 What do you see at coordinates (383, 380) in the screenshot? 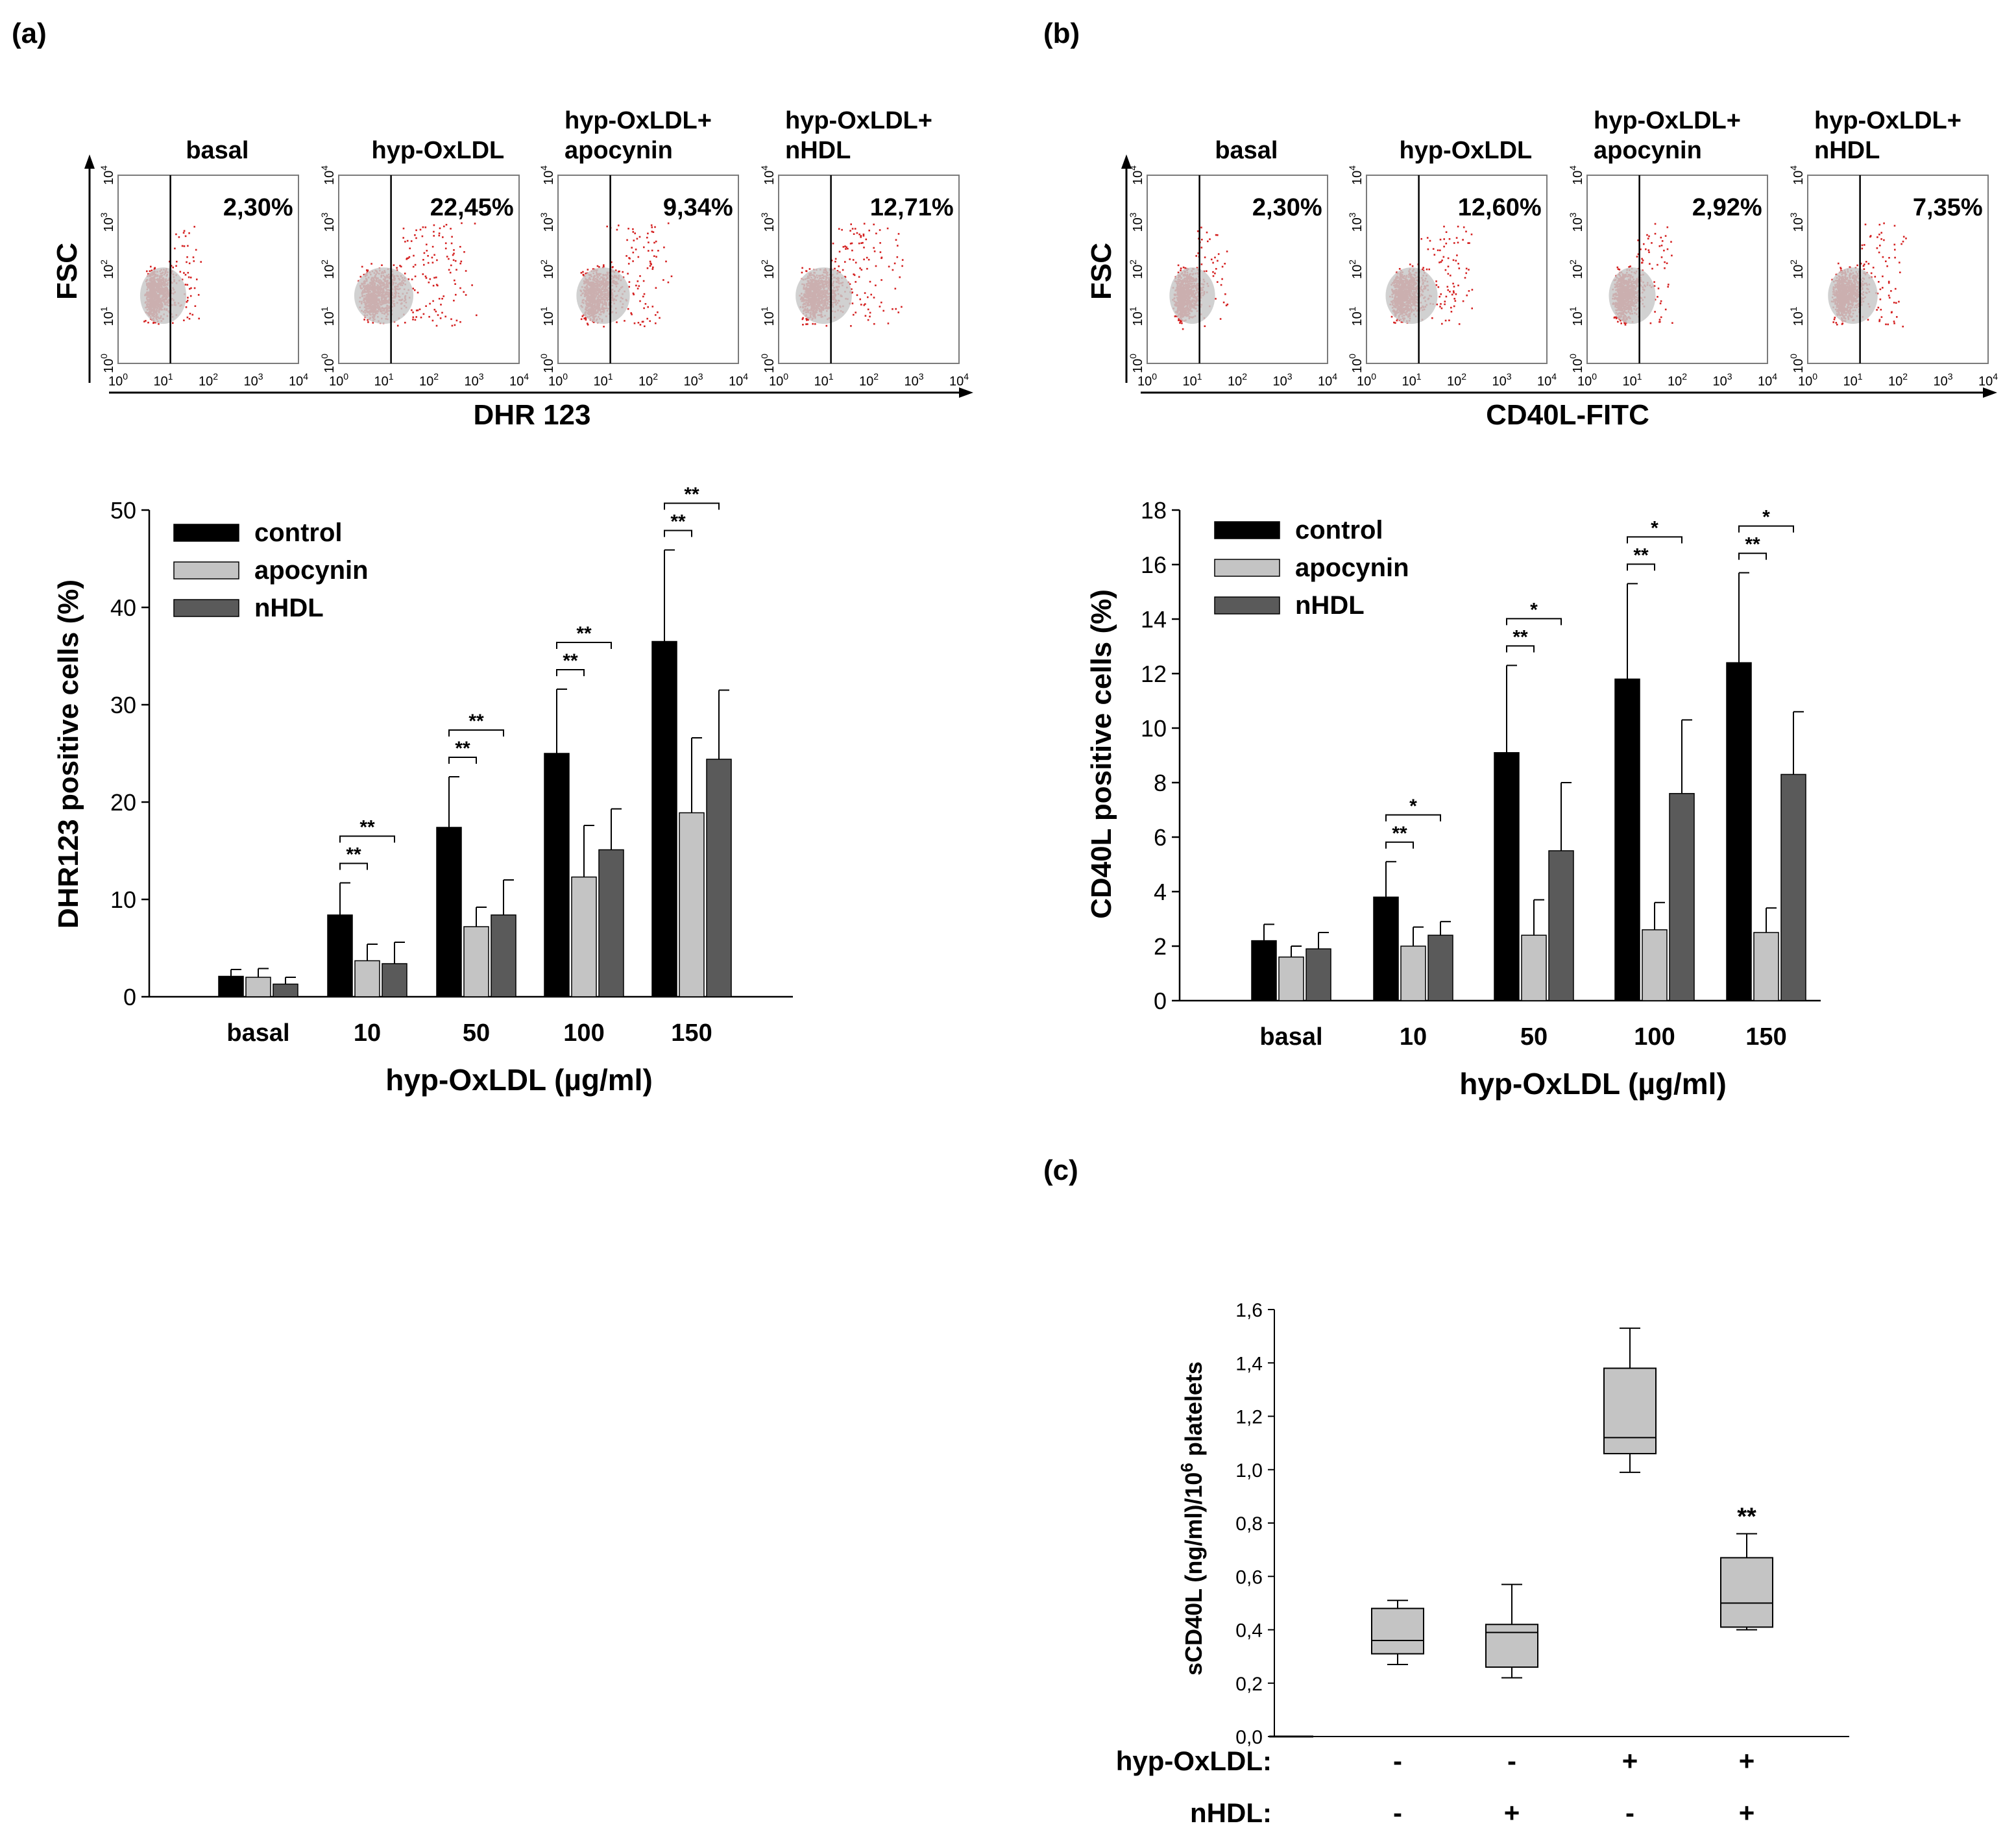
I see `flow-x-tick-label: 10¹` at bounding box center [383, 380].